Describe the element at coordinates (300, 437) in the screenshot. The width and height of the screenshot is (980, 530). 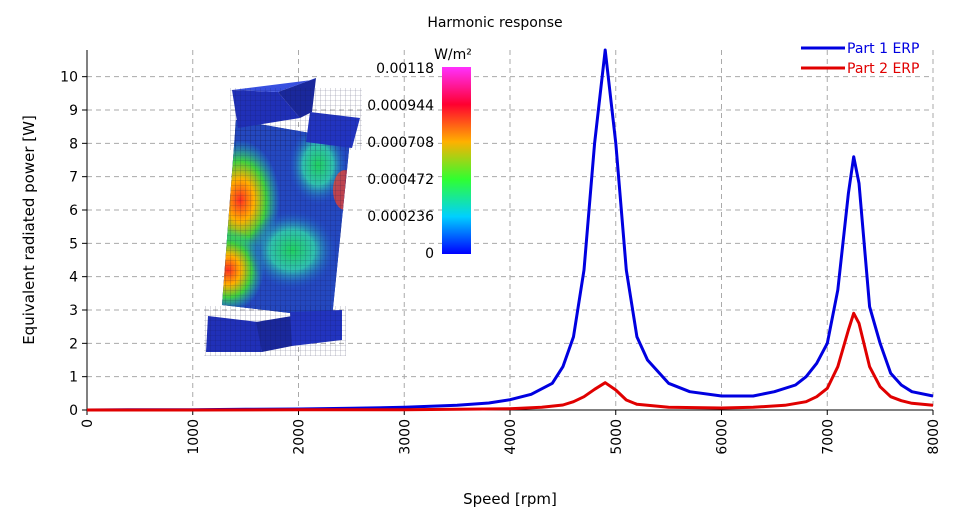
I see `x-tick-label: 2000` at that location.